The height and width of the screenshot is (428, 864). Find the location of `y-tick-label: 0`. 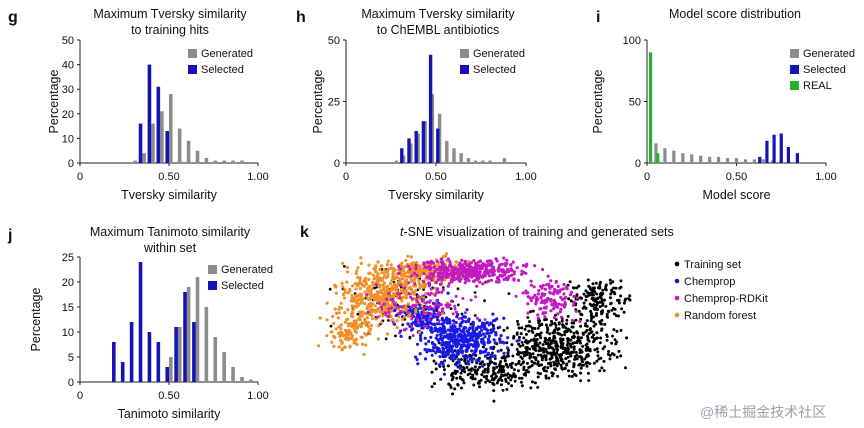

y-tick-label: 0 is located at coordinates (71, 383).